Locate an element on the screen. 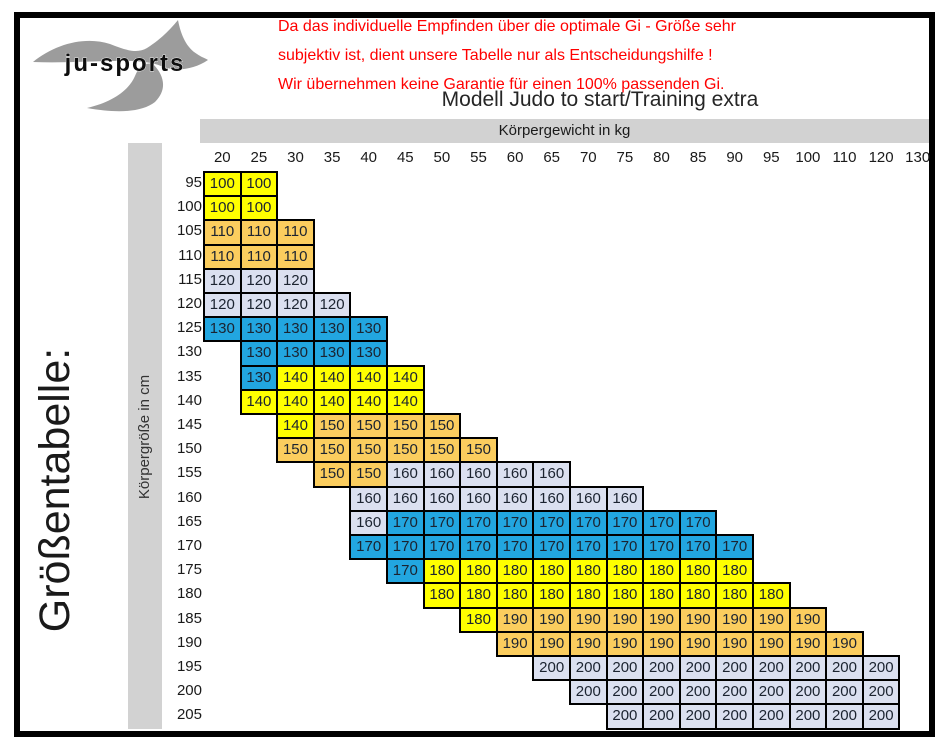 This screenshot has height=743, width=951. weight-col-header-30: 30 is located at coordinates (295, 157).